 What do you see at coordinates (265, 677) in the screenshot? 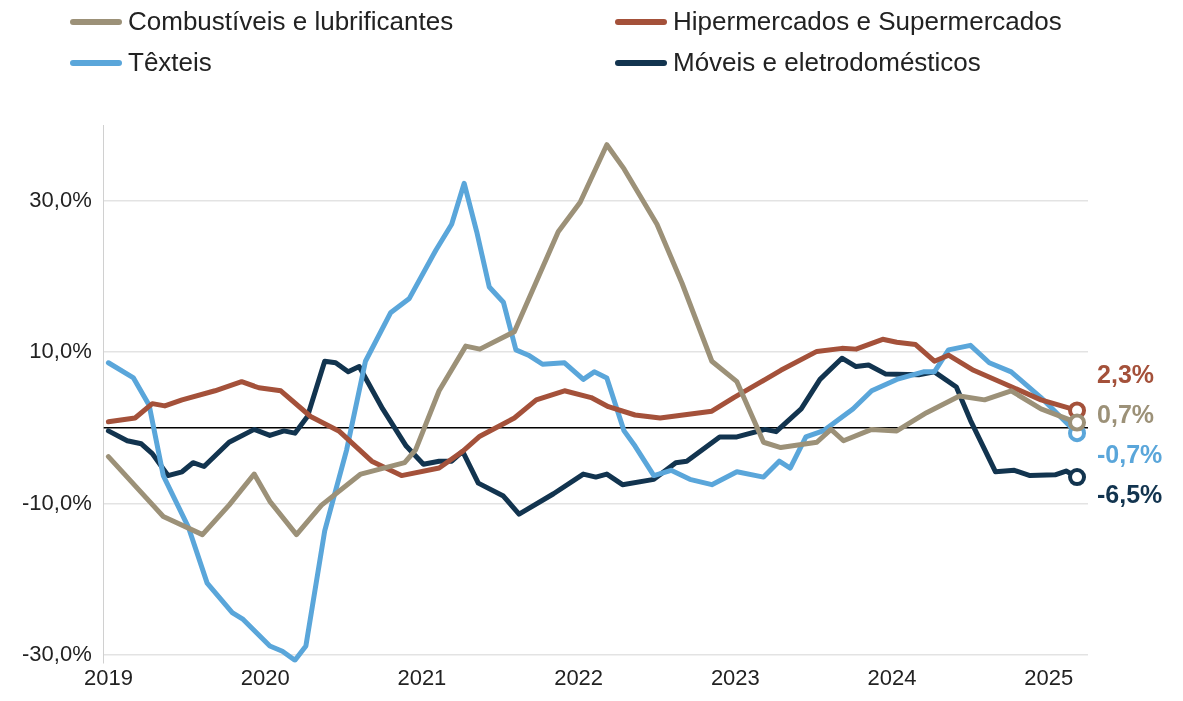
I see `x-tick-label: 2020` at bounding box center [265, 677].